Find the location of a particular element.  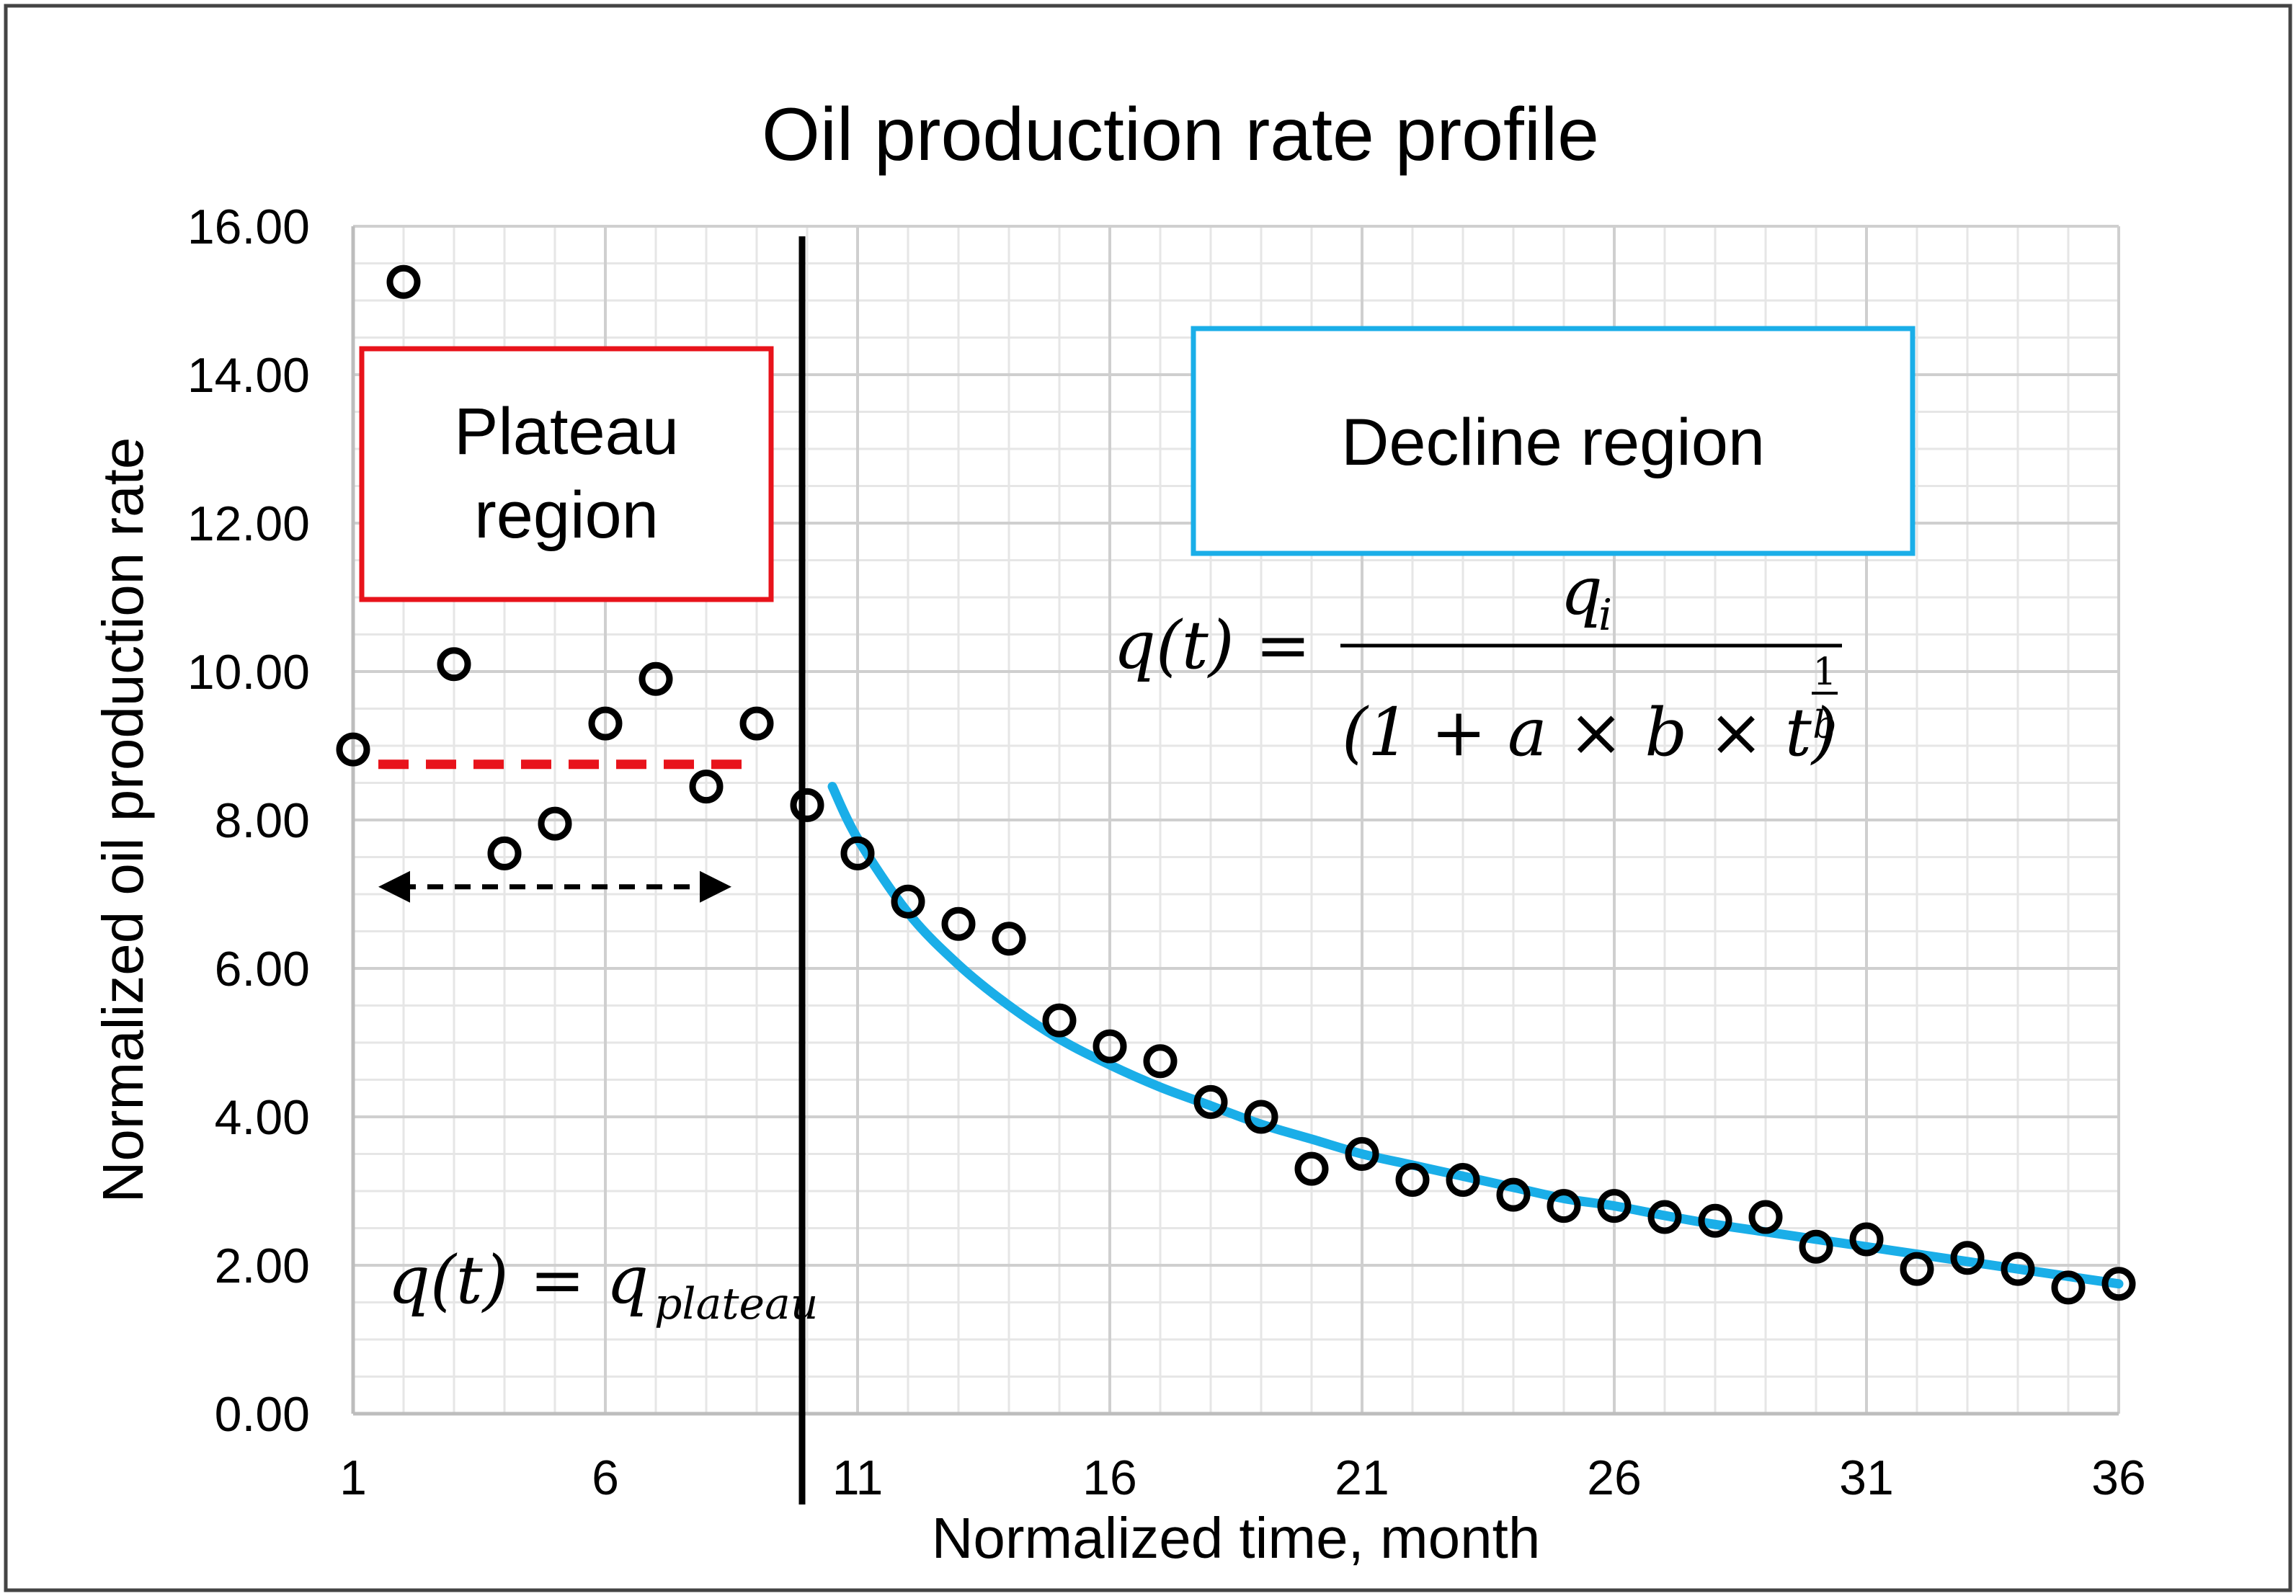

chart-title: Oil production rate profile is located at coordinates (1180, 135).